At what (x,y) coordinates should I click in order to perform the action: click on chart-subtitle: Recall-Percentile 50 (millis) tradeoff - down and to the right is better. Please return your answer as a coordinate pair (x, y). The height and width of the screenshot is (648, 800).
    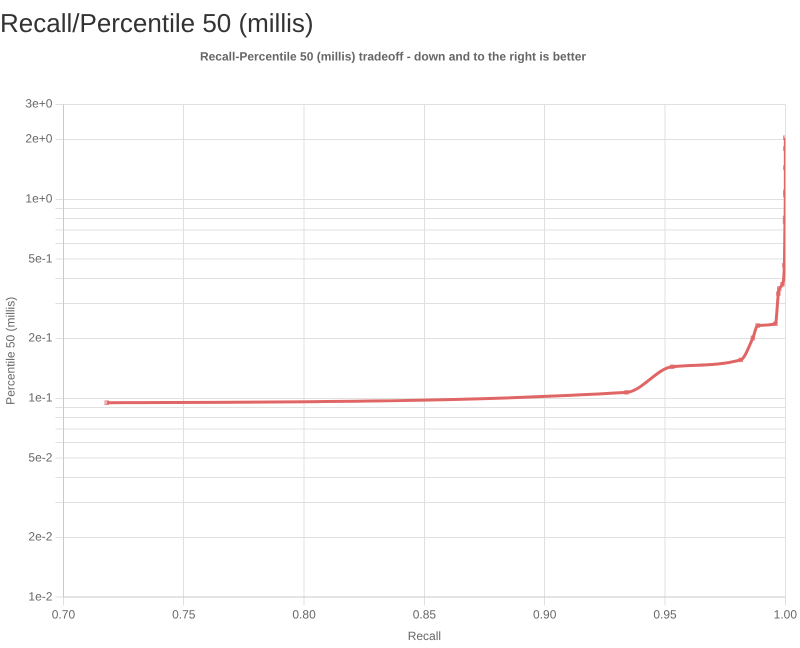
    Looking at the image, I should click on (393, 57).